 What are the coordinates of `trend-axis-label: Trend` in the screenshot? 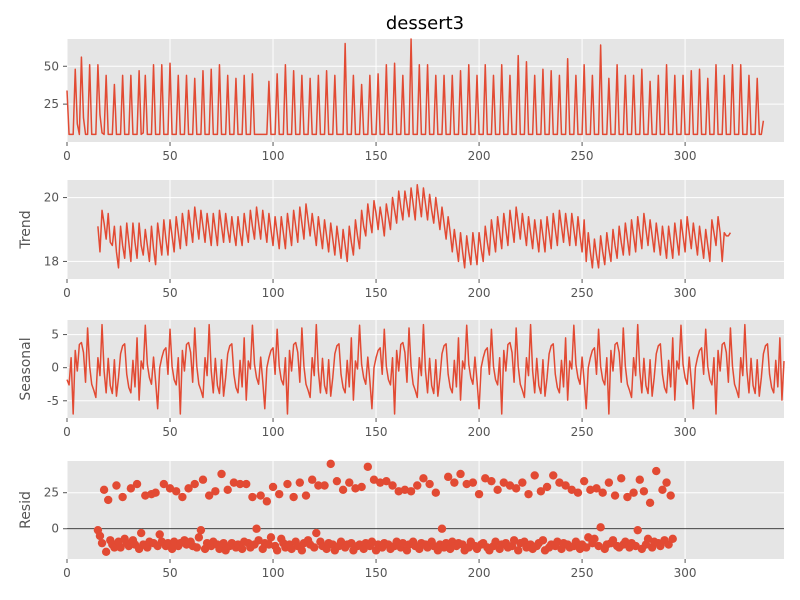 It's located at (26, 229).